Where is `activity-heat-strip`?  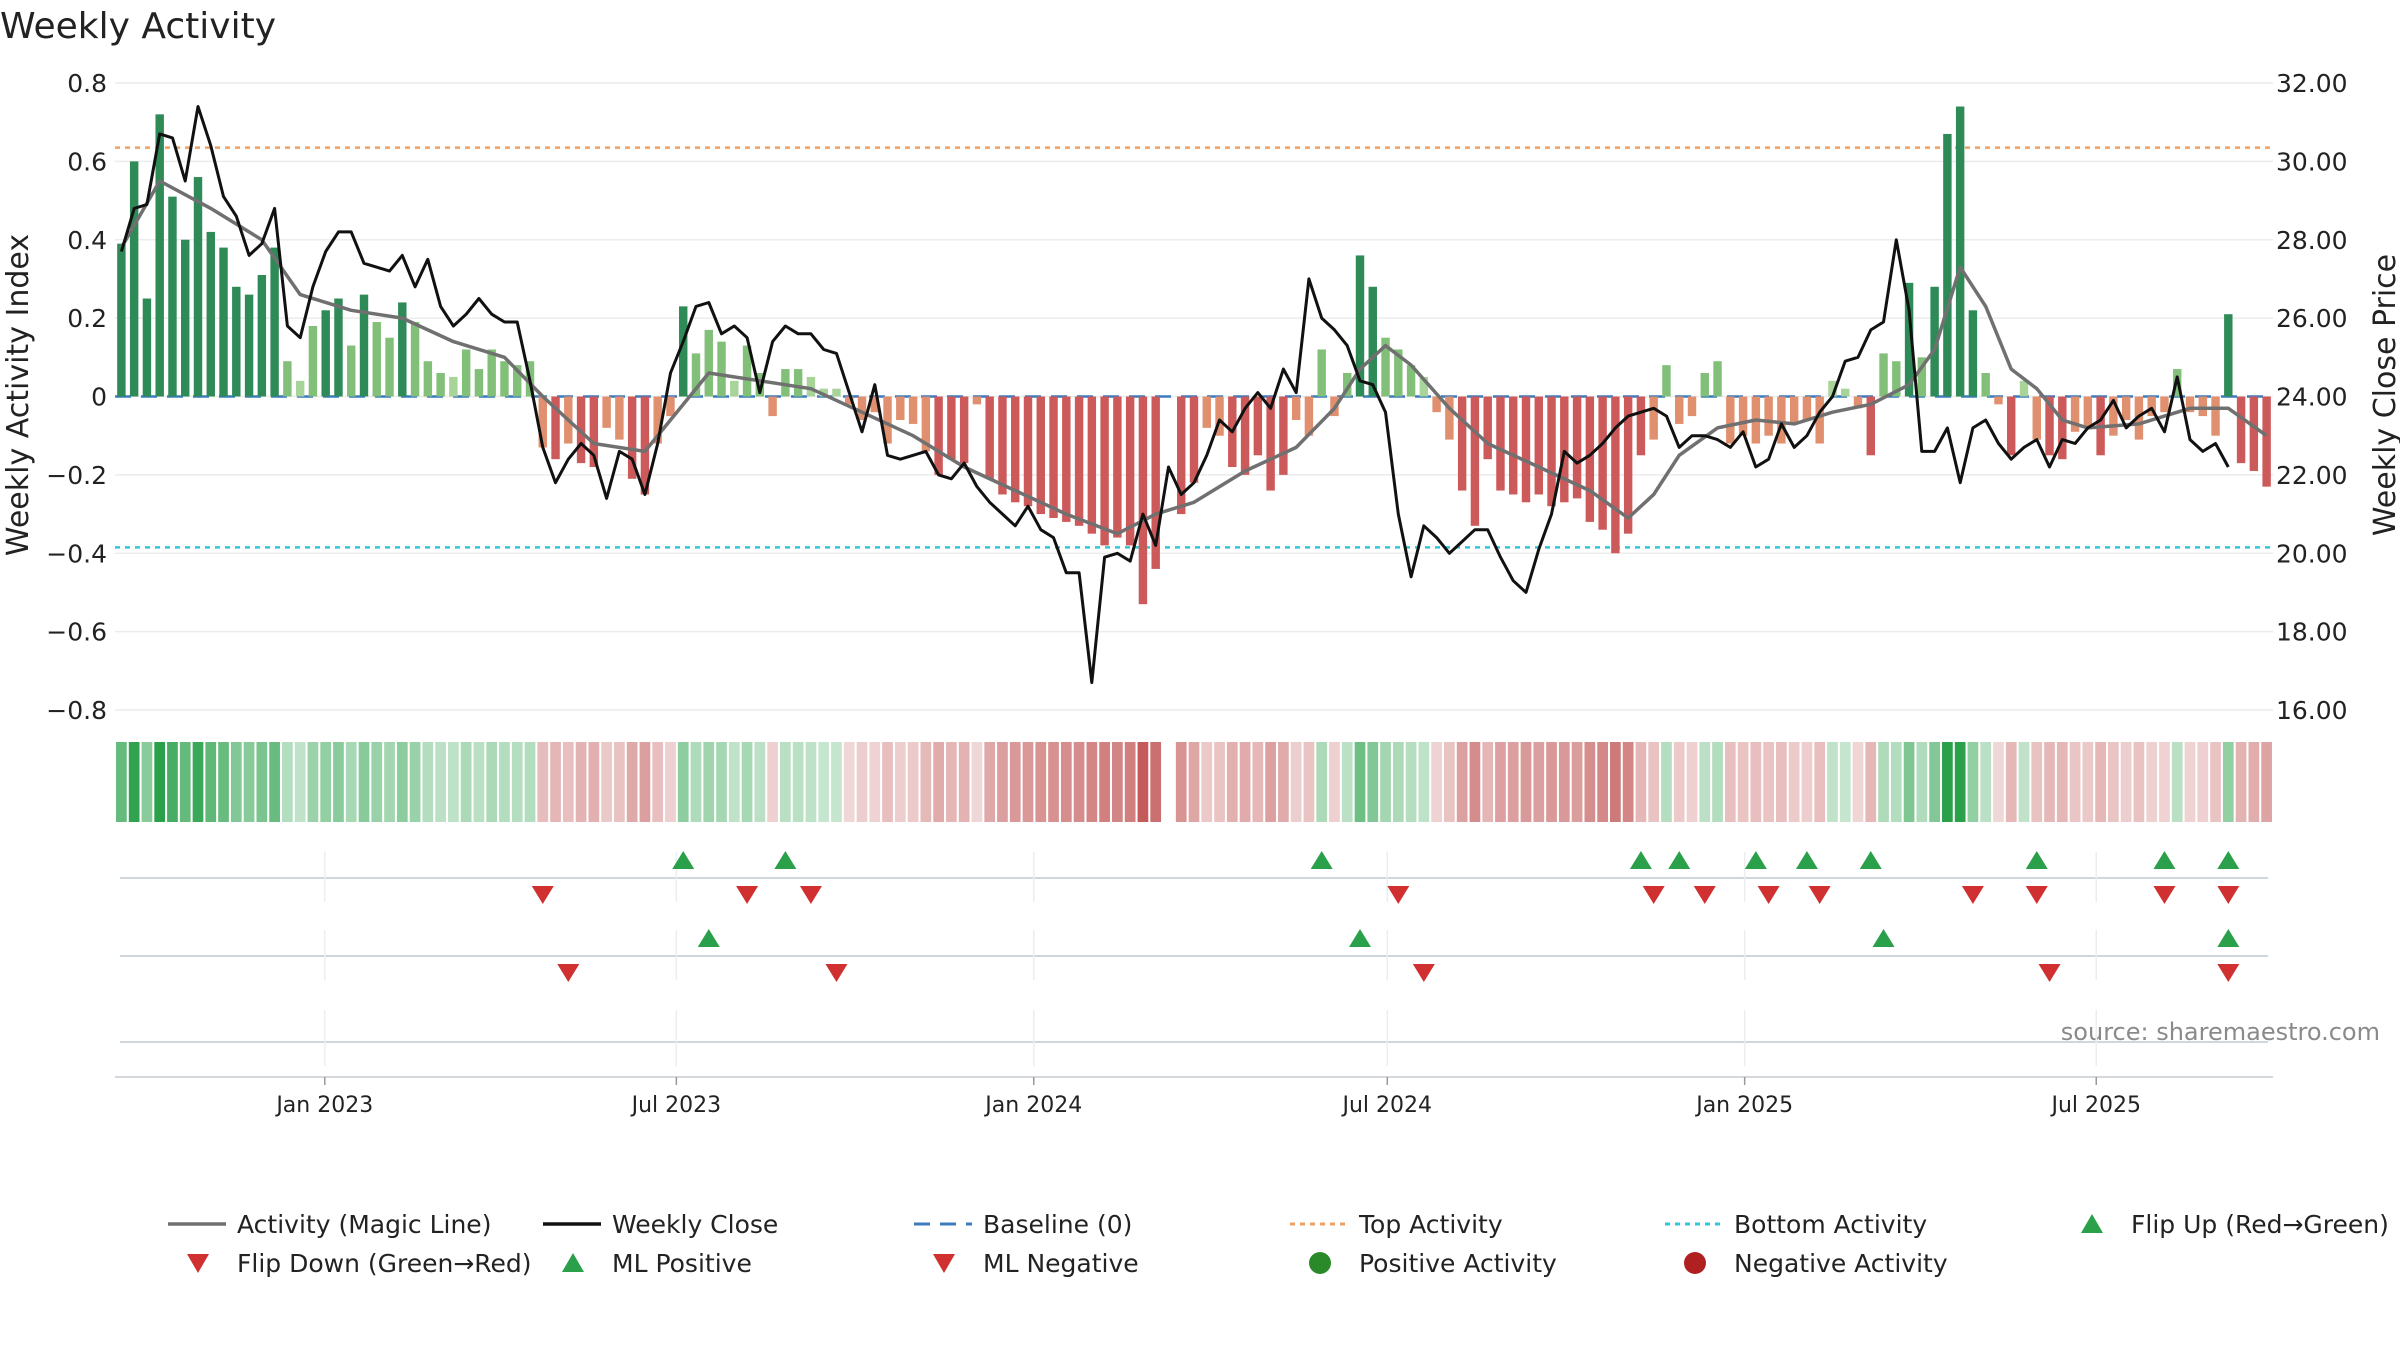
activity-heat-strip is located at coordinates (1194, 782).